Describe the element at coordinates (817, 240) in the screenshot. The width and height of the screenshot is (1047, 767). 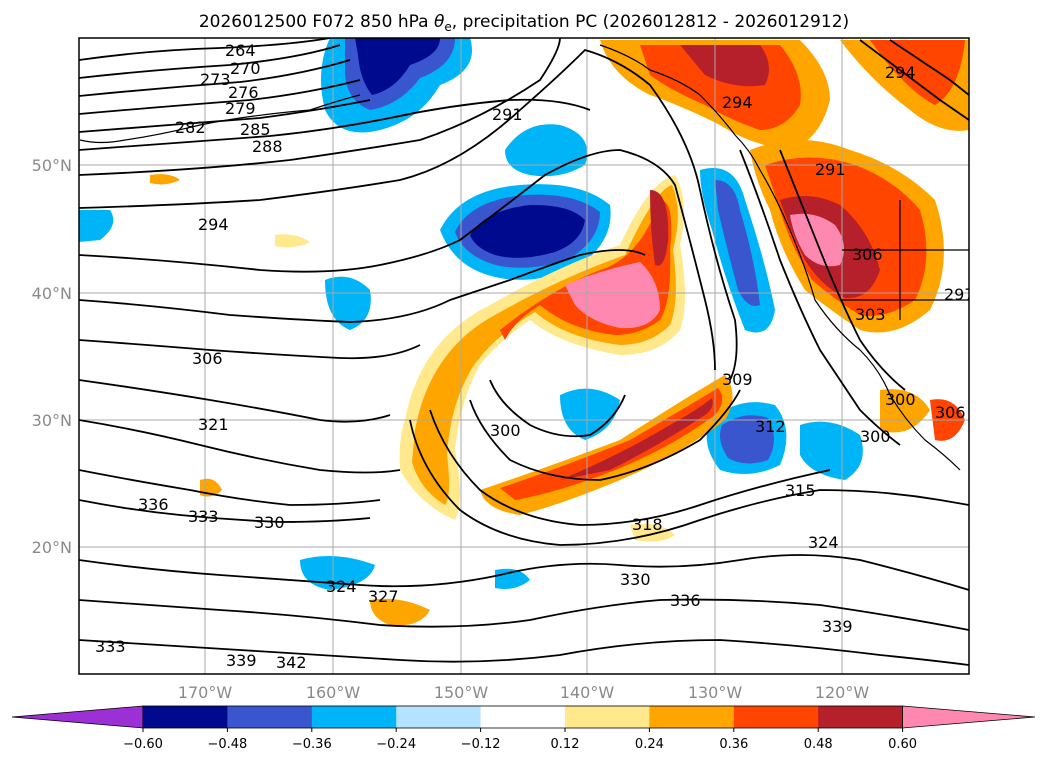
I see `pos-anomaly-west-coast-pink` at that location.